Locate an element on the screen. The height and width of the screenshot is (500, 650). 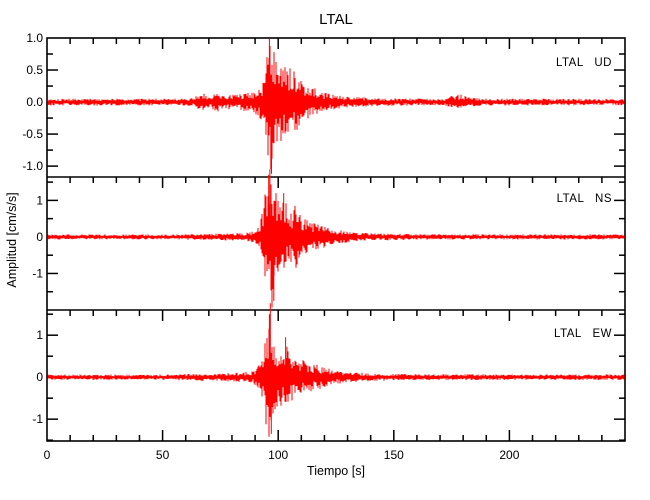
x-tick-label: 200 is located at coordinates (509, 455).